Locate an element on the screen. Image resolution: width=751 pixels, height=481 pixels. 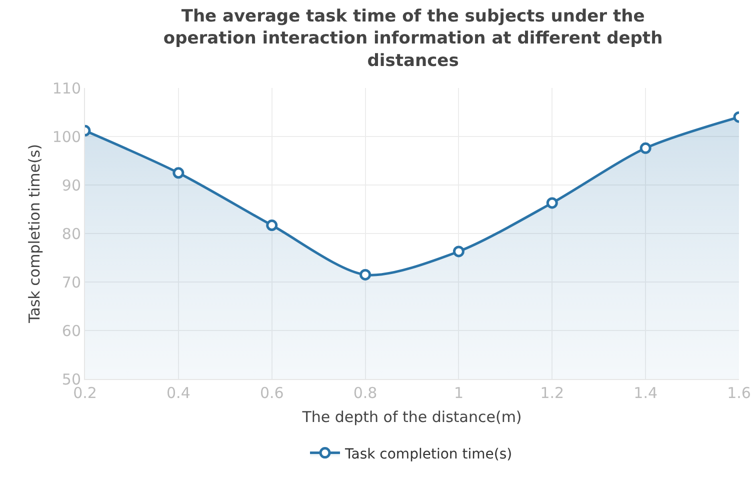
y-tick-label: 80 is located at coordinates (71, 233).